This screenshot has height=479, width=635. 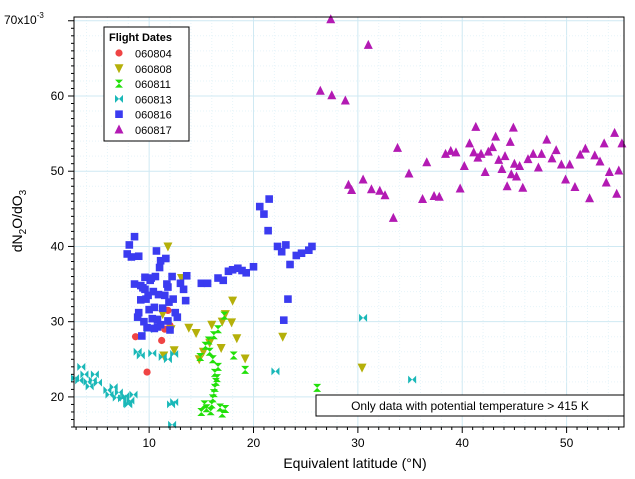 I want to click on legend-items: 060804 060808 060811 060813 060816 060817, so click(x=143, y=93).